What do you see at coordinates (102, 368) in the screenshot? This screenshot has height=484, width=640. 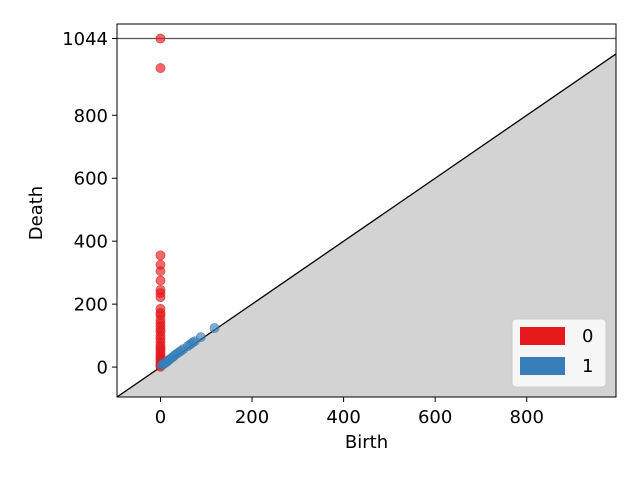 I see `y-tick-label: 0` at bounding box center [102, 368].